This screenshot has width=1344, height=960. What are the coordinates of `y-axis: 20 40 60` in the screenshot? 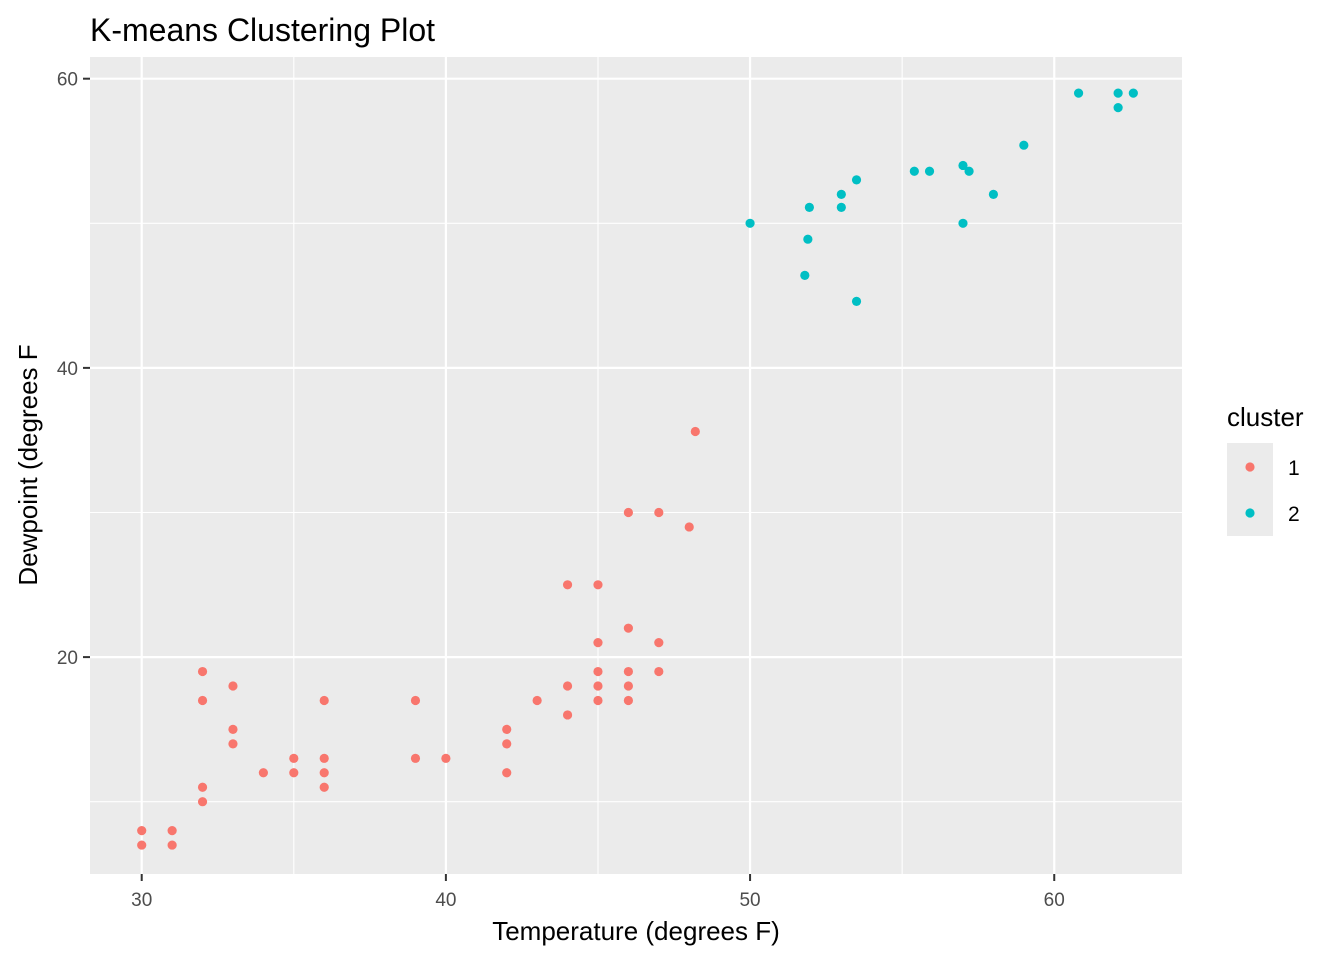 It's located at (73, 369).